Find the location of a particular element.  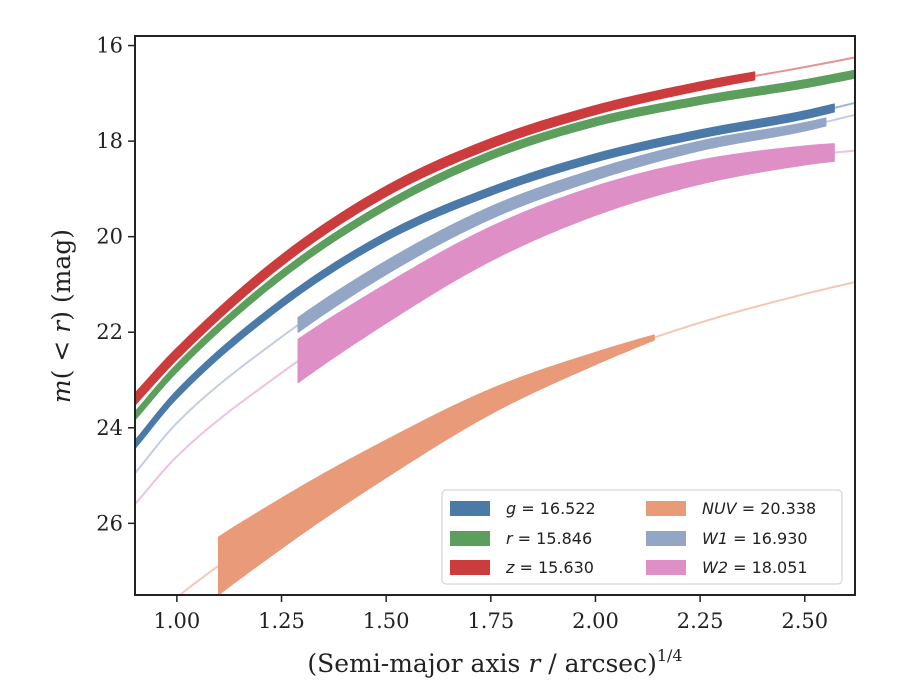

y-tick-label: 22 is located at coordinates (109, 332).